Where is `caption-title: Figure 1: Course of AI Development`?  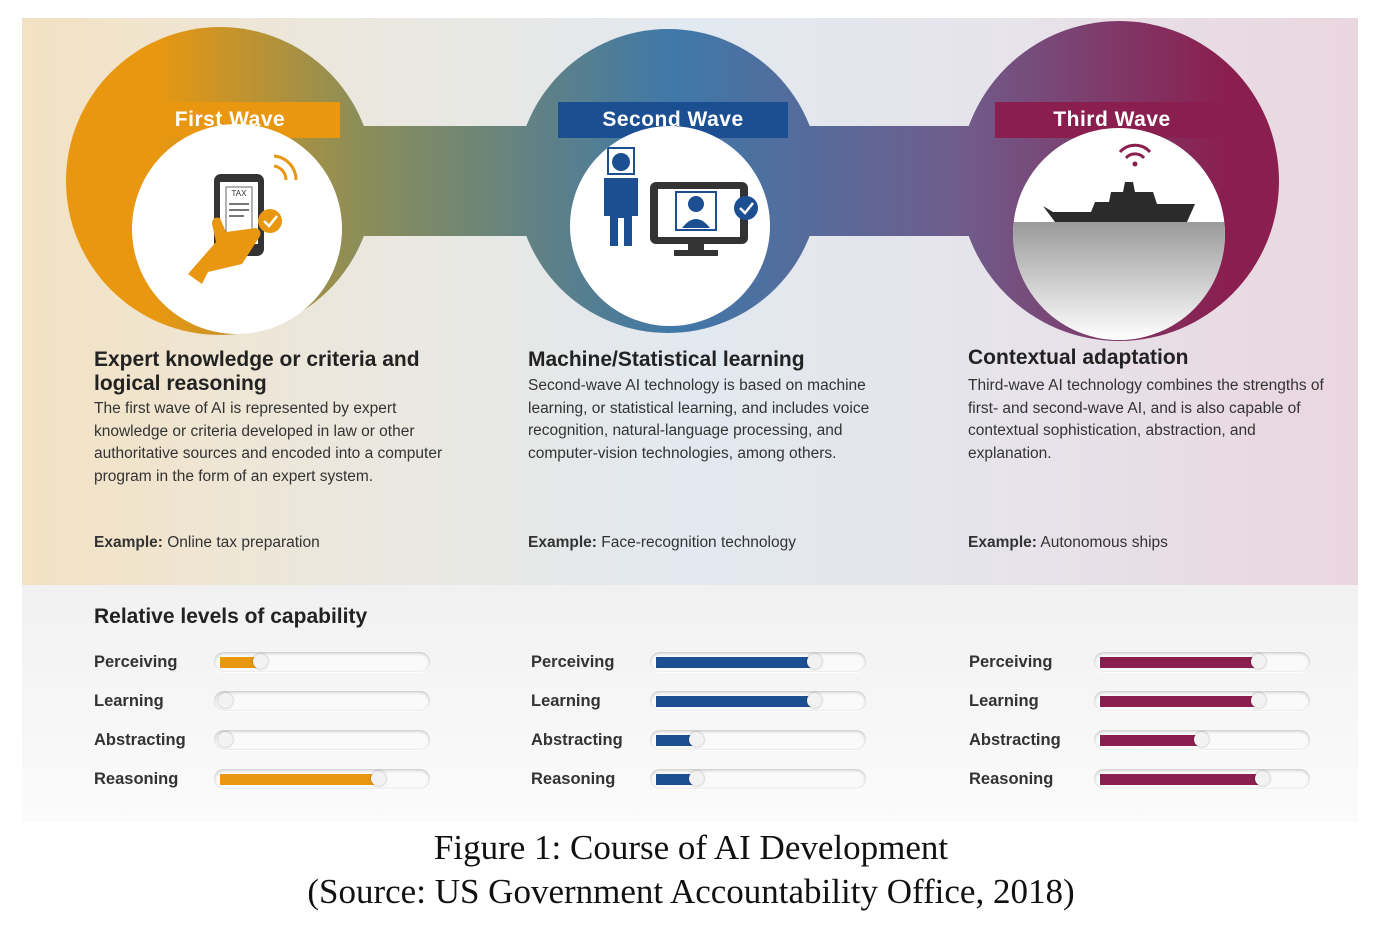
caption-title: Figure 1: Course of AI Development is located at coordinates (691, 847).